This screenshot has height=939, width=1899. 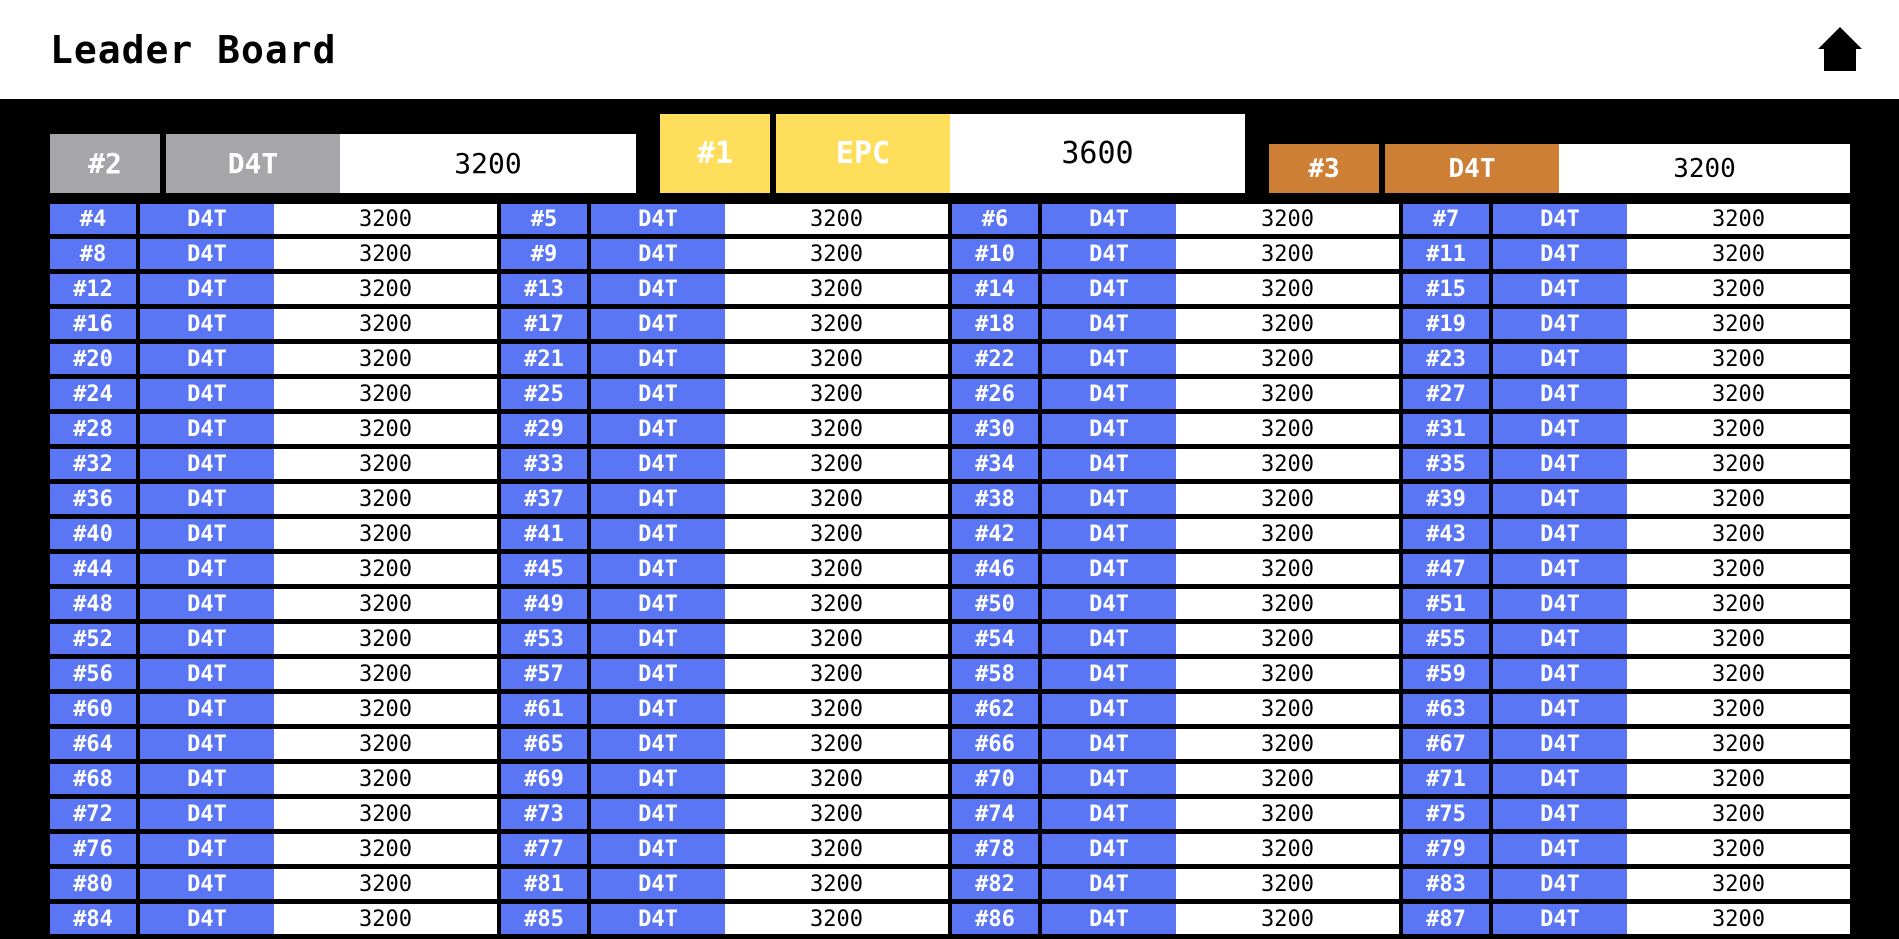 I want to click on entry-rank: #63, so click(x=1446, y=709).